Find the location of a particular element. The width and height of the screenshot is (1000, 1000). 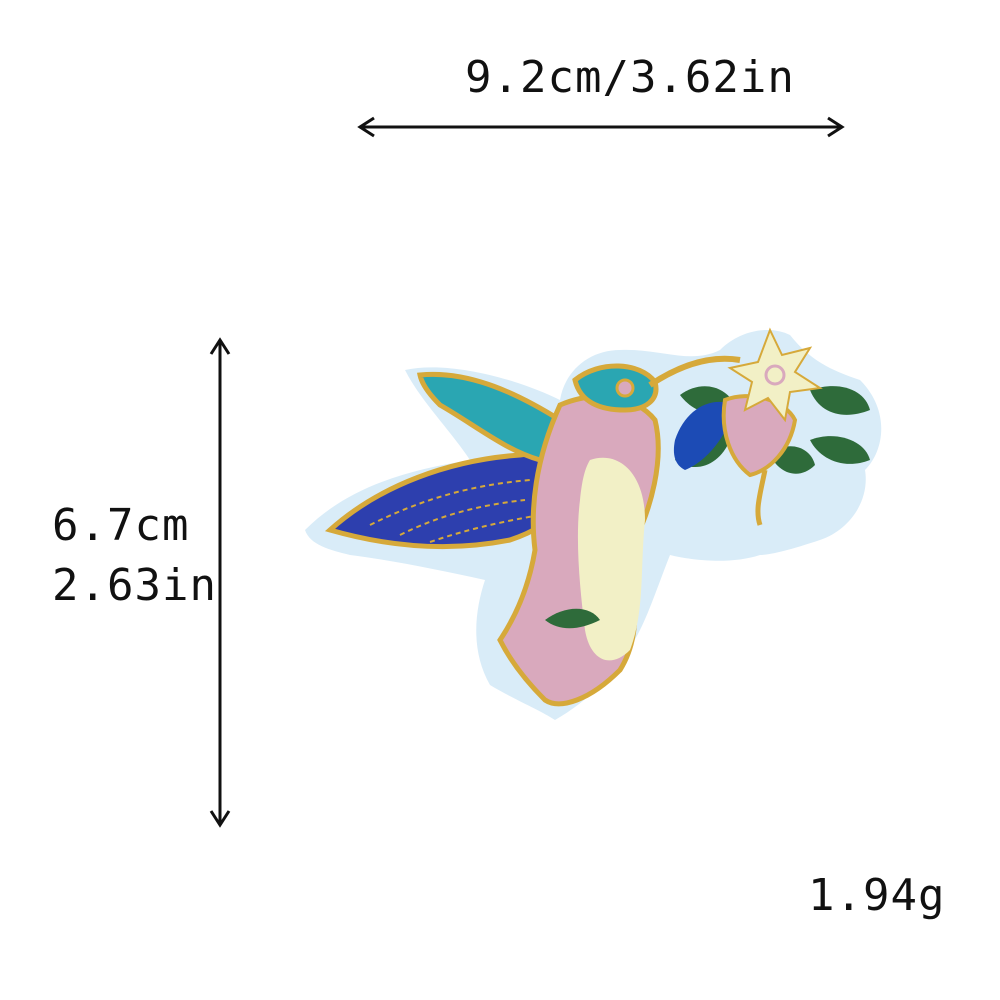

weight-label: 1.94g is located at coordinates (877, 895).